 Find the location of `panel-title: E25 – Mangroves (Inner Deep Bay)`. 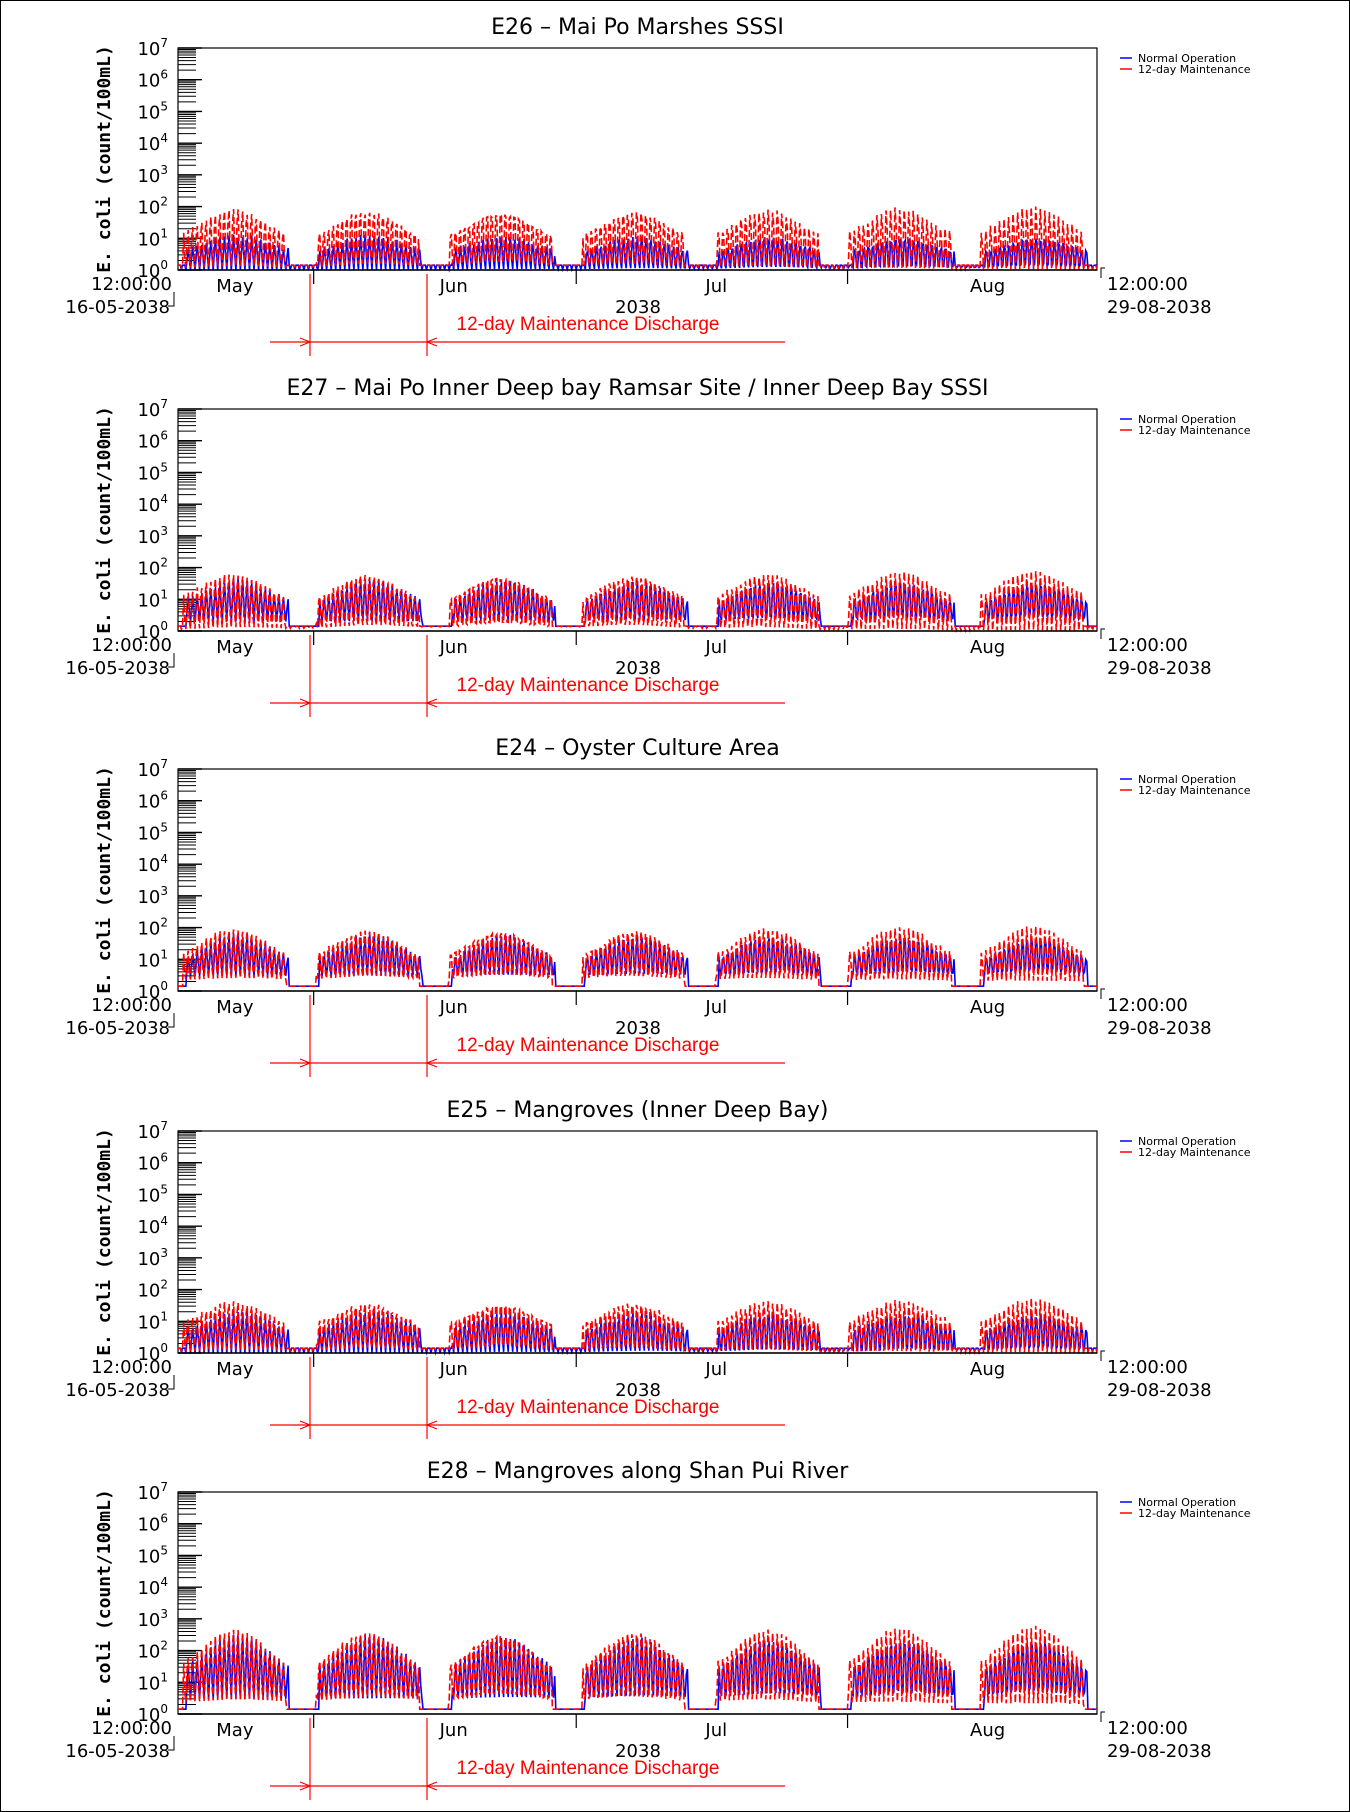

panel-title: E25 – Mangroves (Inner Deep Bay) is located at coordinates (638, 1110).